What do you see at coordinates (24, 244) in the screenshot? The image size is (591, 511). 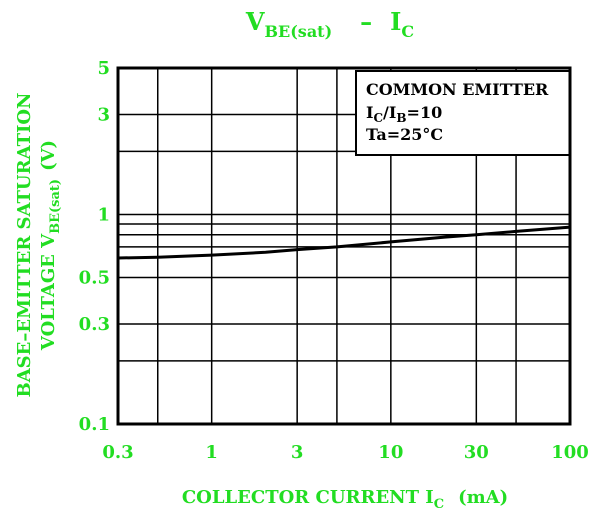 I see `y-axis-label-line1: BASE–EMITTER SATURATION` at bounding box center [24, 244].